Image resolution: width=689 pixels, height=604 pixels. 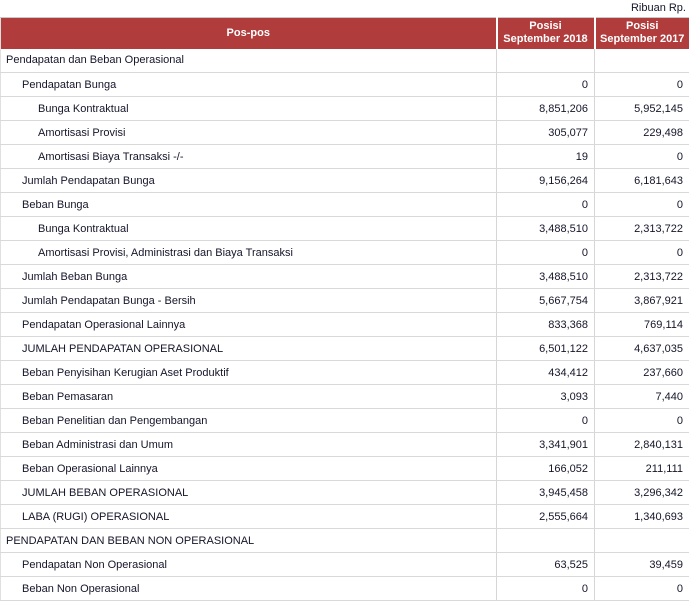 I want to click on value-2018-cell: 6,501,122, so click(x=545, y=348).